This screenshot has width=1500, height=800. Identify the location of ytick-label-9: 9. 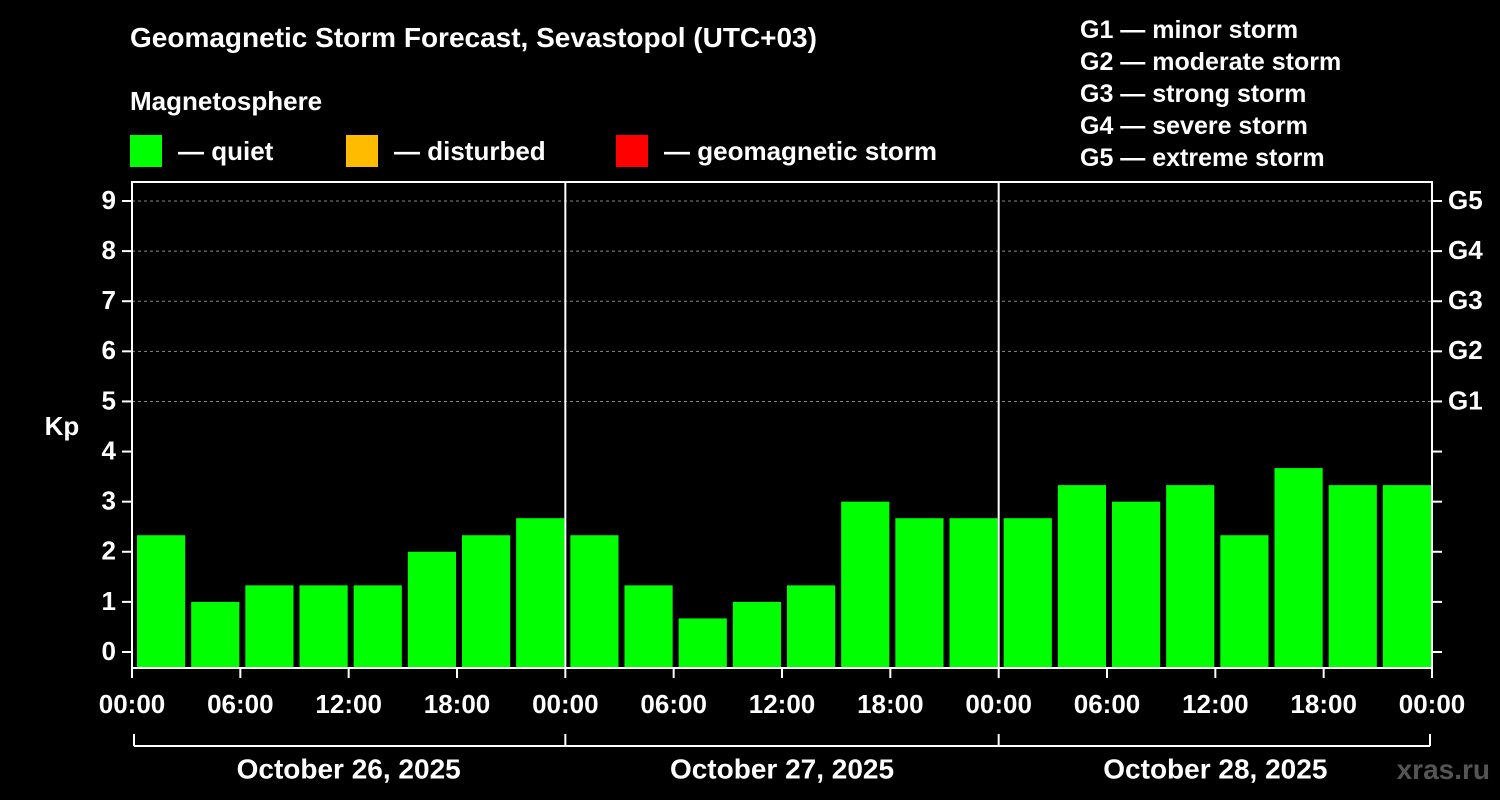
(109, 200).